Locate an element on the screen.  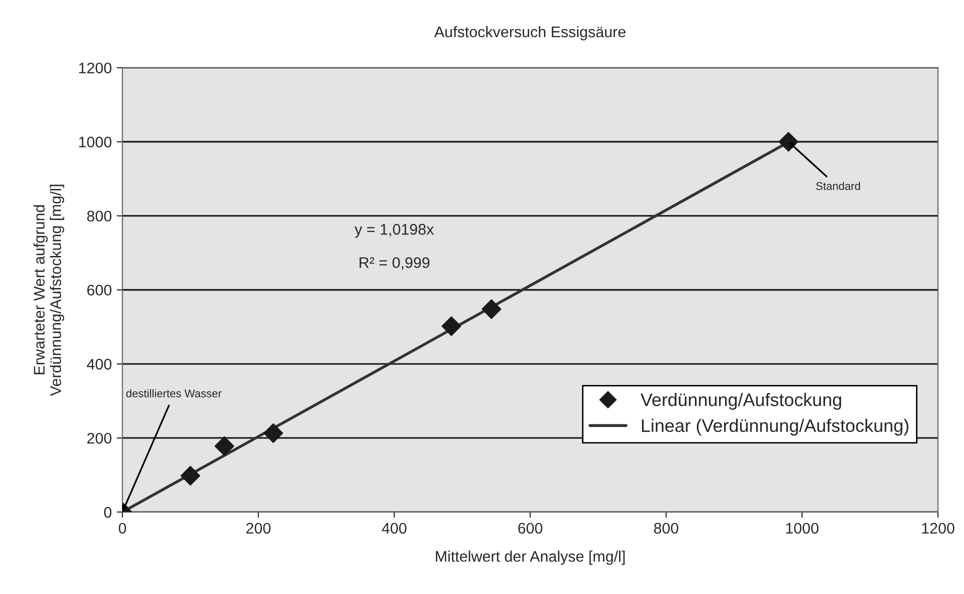
legend-label: Verdünnung/Aufstockung is located at coordinates (741, 401).